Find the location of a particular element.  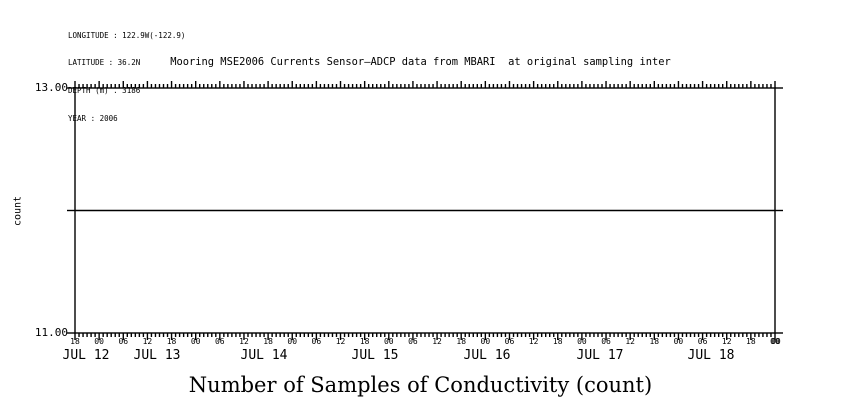

x-day-label: JUL 17 is located at coordinates (600, 355).